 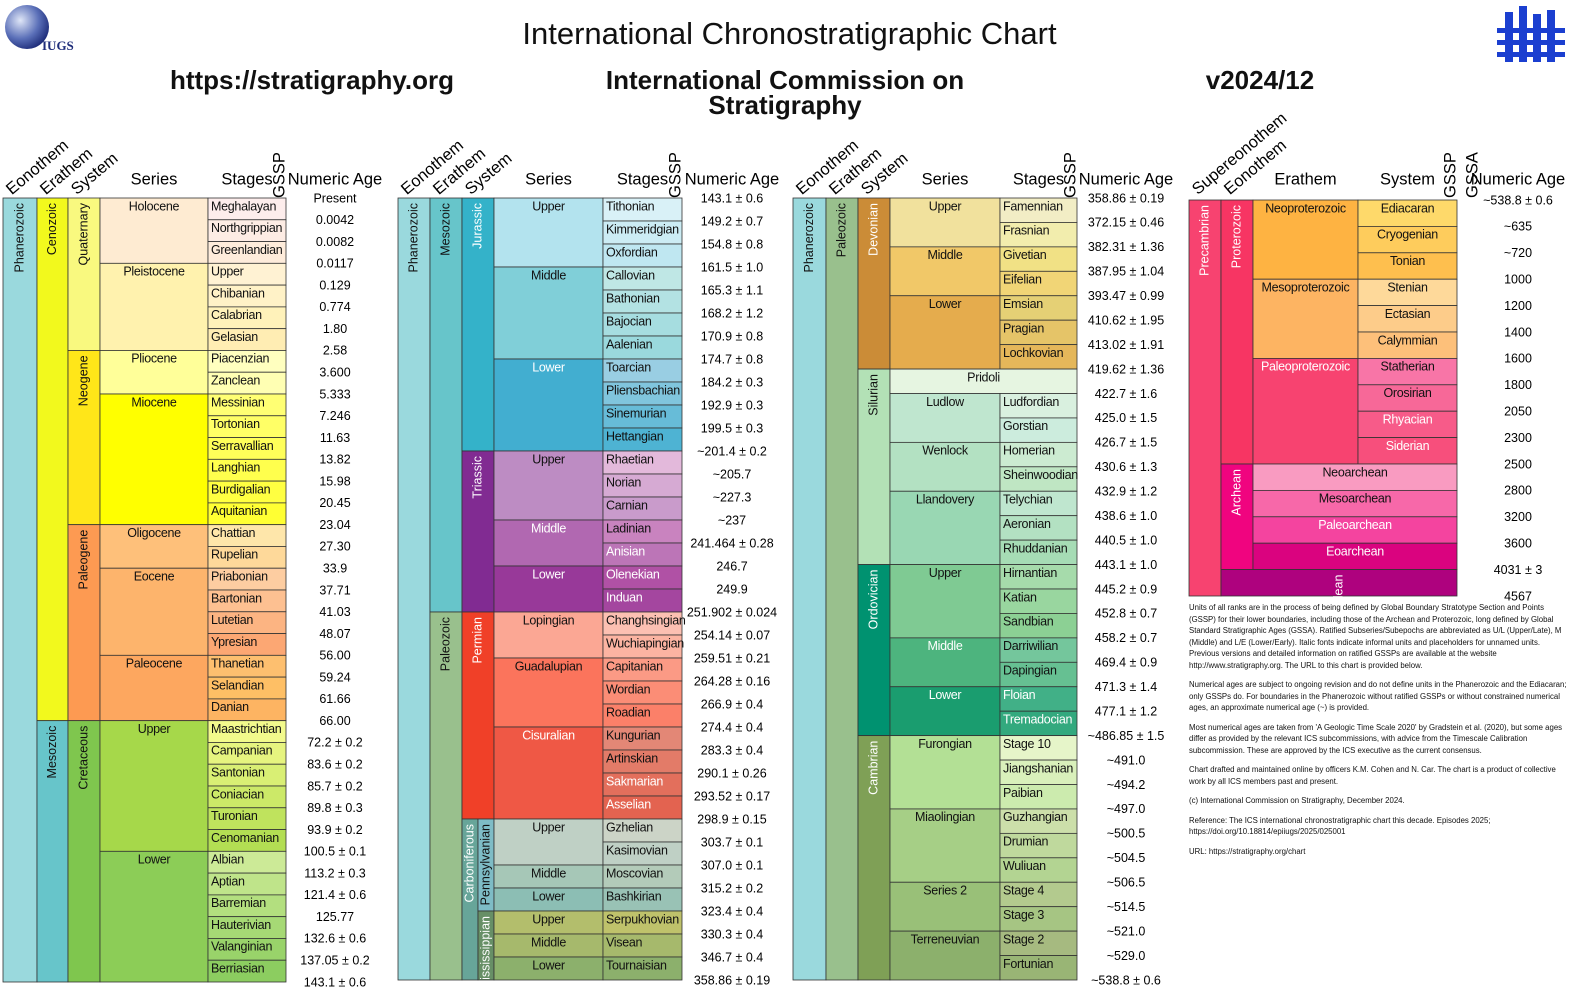 I want to click on numeric-age: 0.0117, so click(x=334, y=264).